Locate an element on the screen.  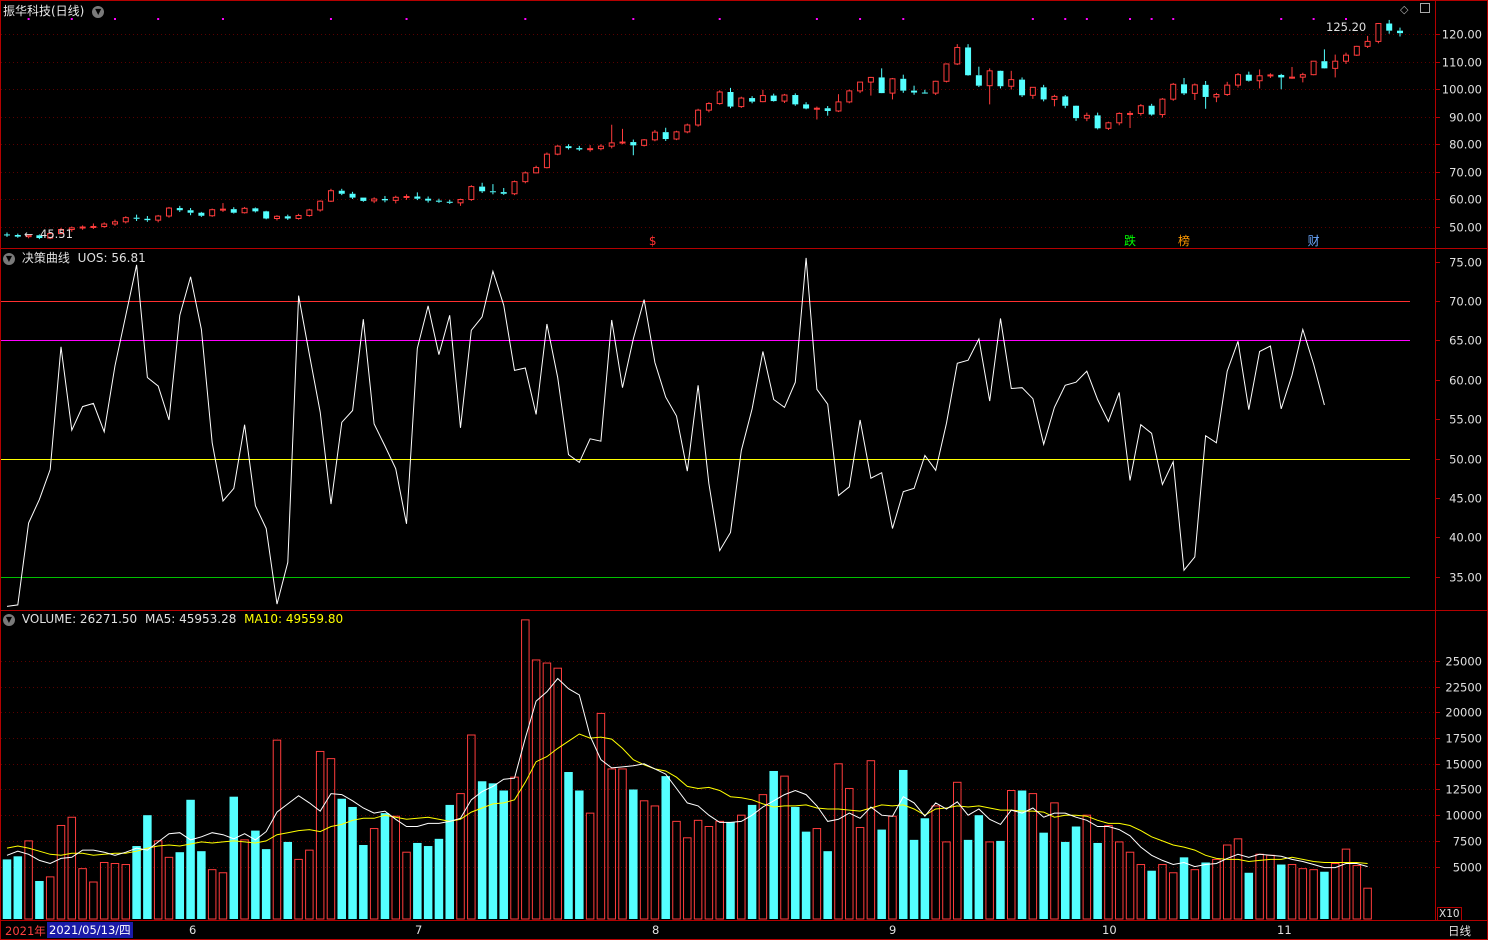
volume-collapse-icon: ▼ is located at coordinates (9, 619).